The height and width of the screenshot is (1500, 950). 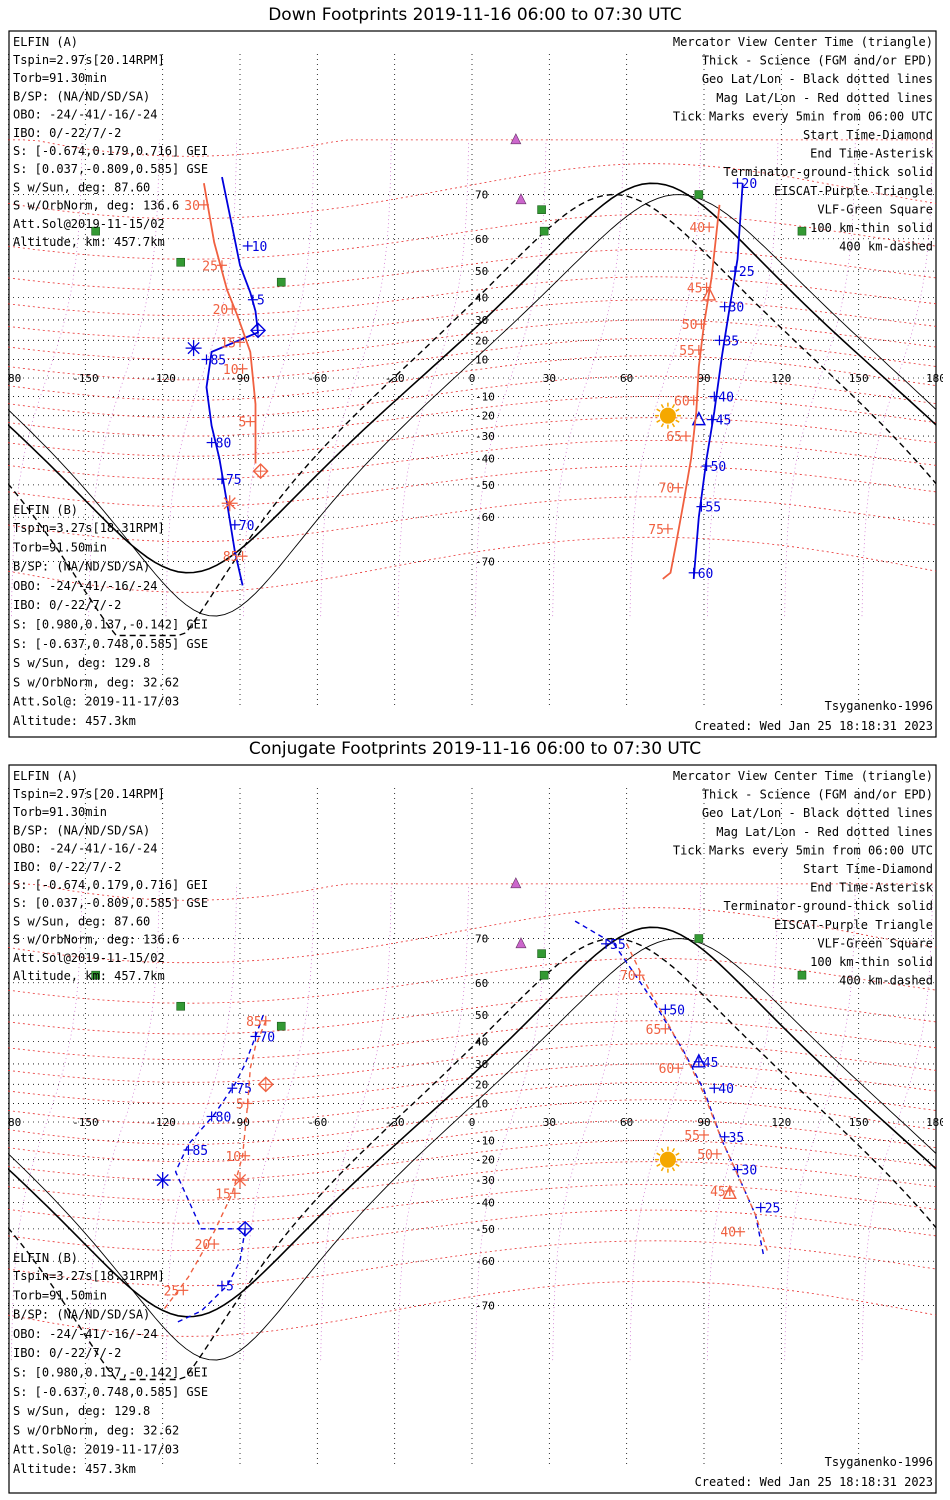 I want to click on tick-label: 55, so click(x=713, y=508).